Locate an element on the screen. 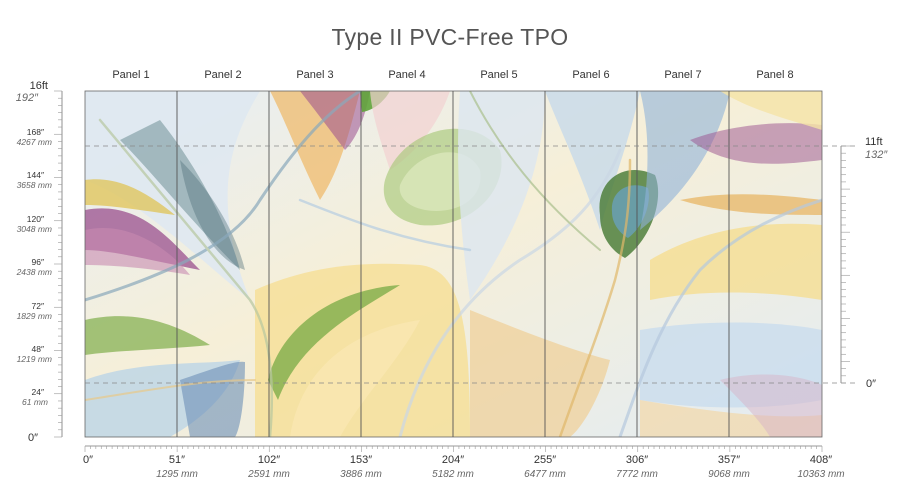 This screenshot has height=502, width=900. left-tick-mm: 2438 mm is located at coordinates (34, 272).